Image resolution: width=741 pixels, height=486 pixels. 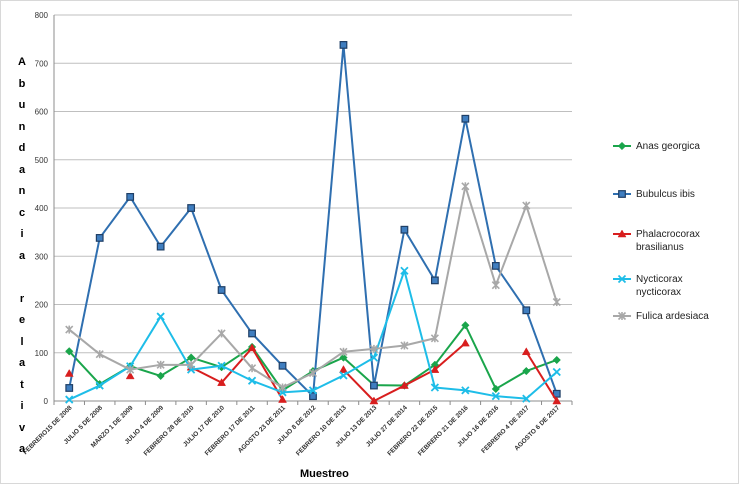 What do you see at coordinates (46, 401) in the screenshot?
I see `y-tick-label: 0` at bounding box center [46, 401].